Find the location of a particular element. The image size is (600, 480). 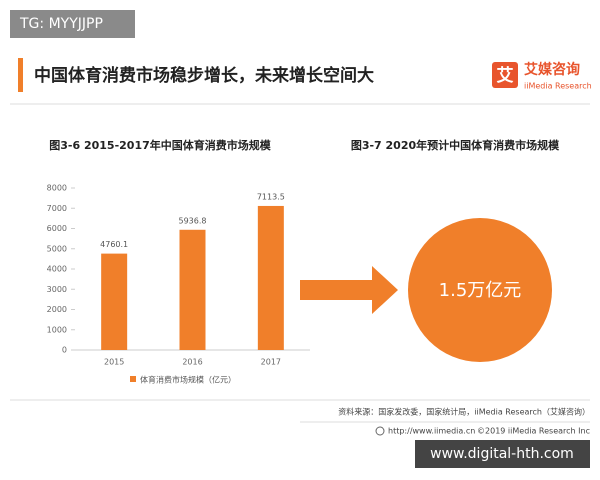

footer-url: http://www.iimedia.cn is located at coordinates (431, 431).